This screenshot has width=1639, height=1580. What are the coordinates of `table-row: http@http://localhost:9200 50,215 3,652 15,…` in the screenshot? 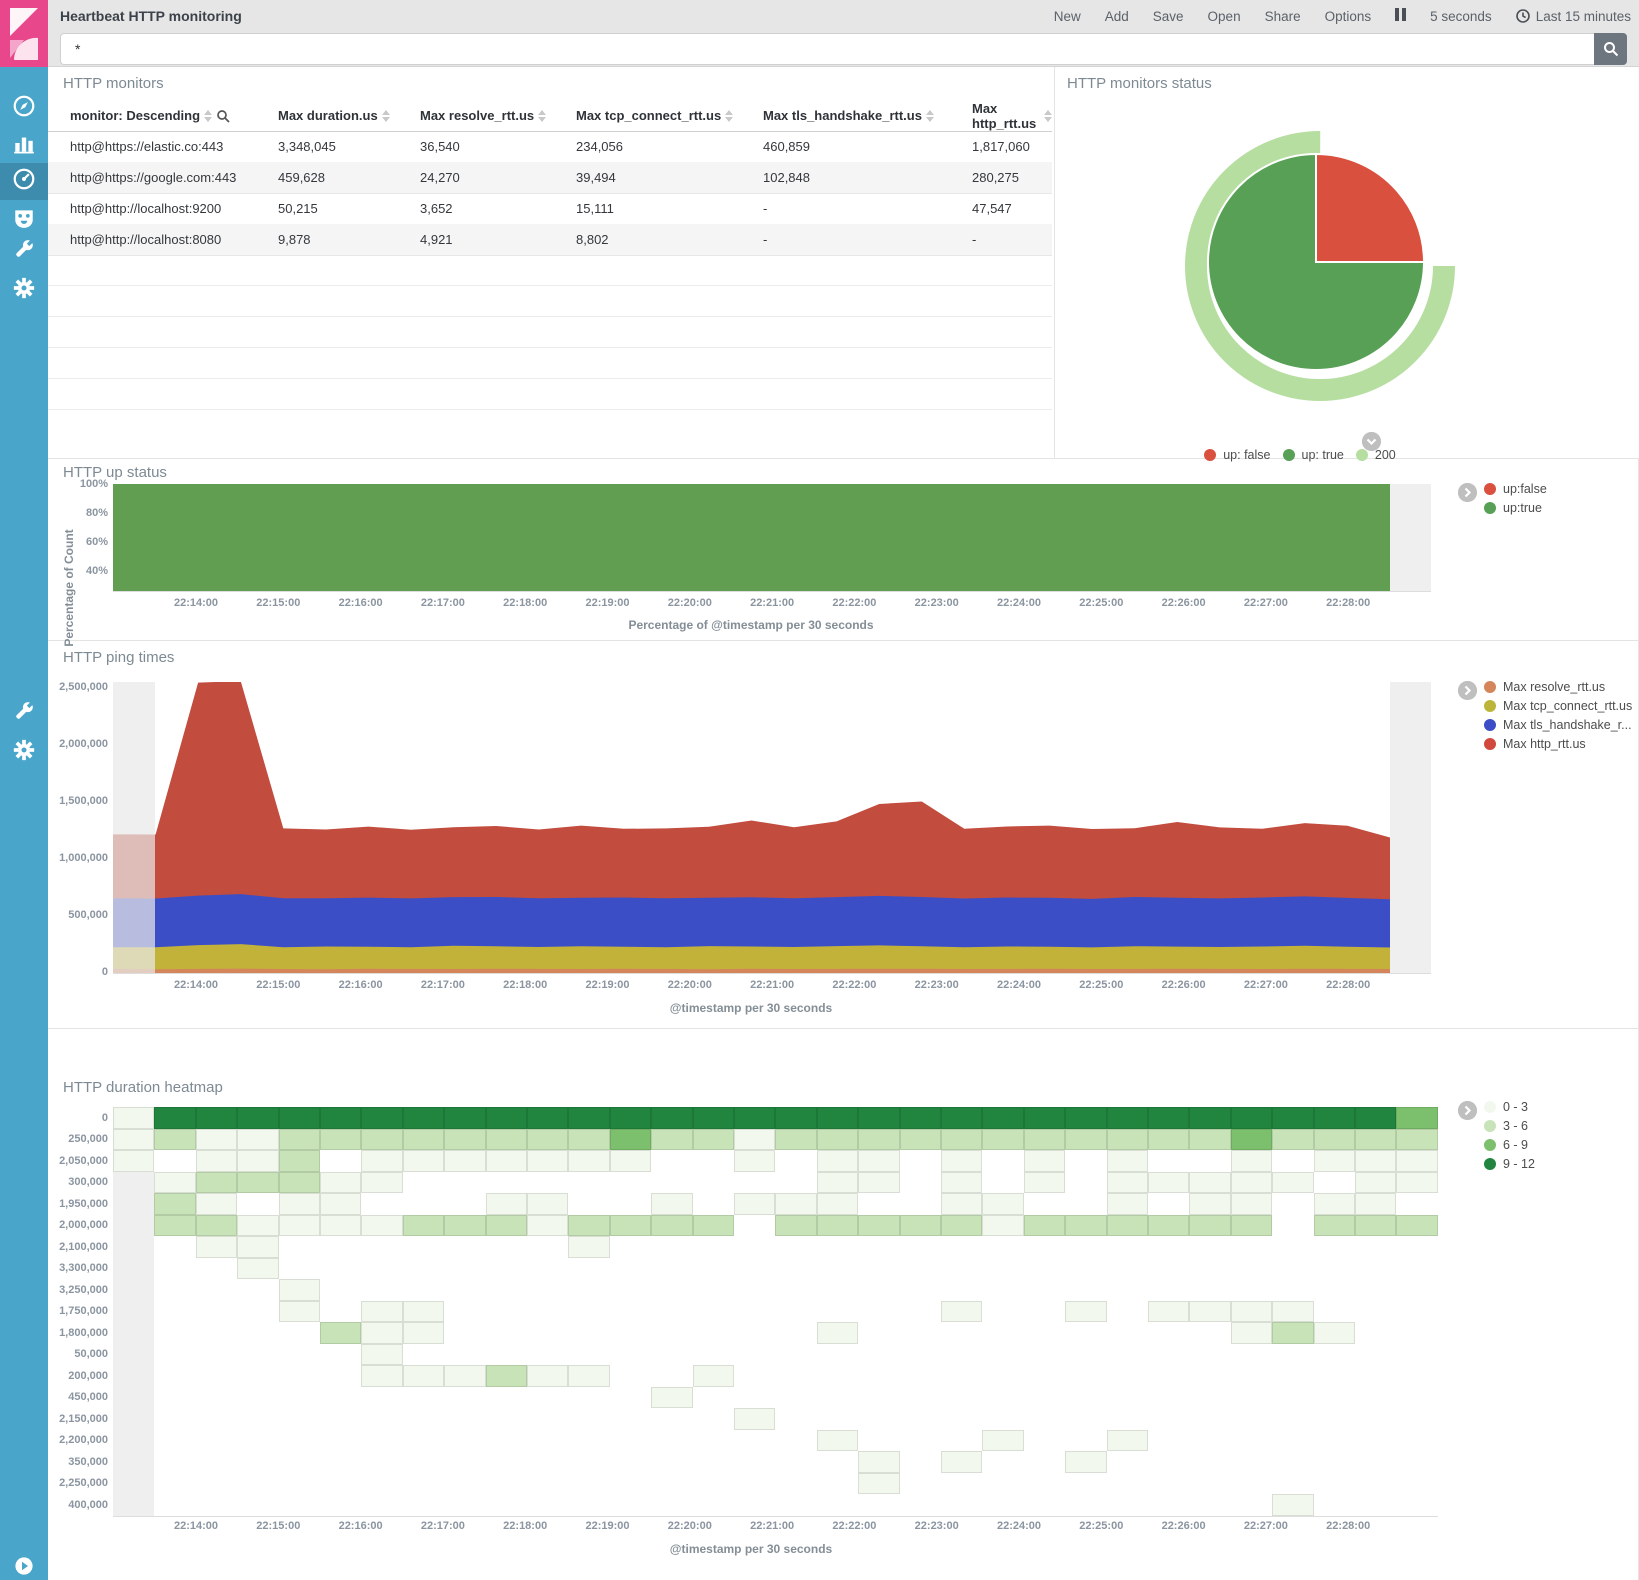 It's located at (550, 209).